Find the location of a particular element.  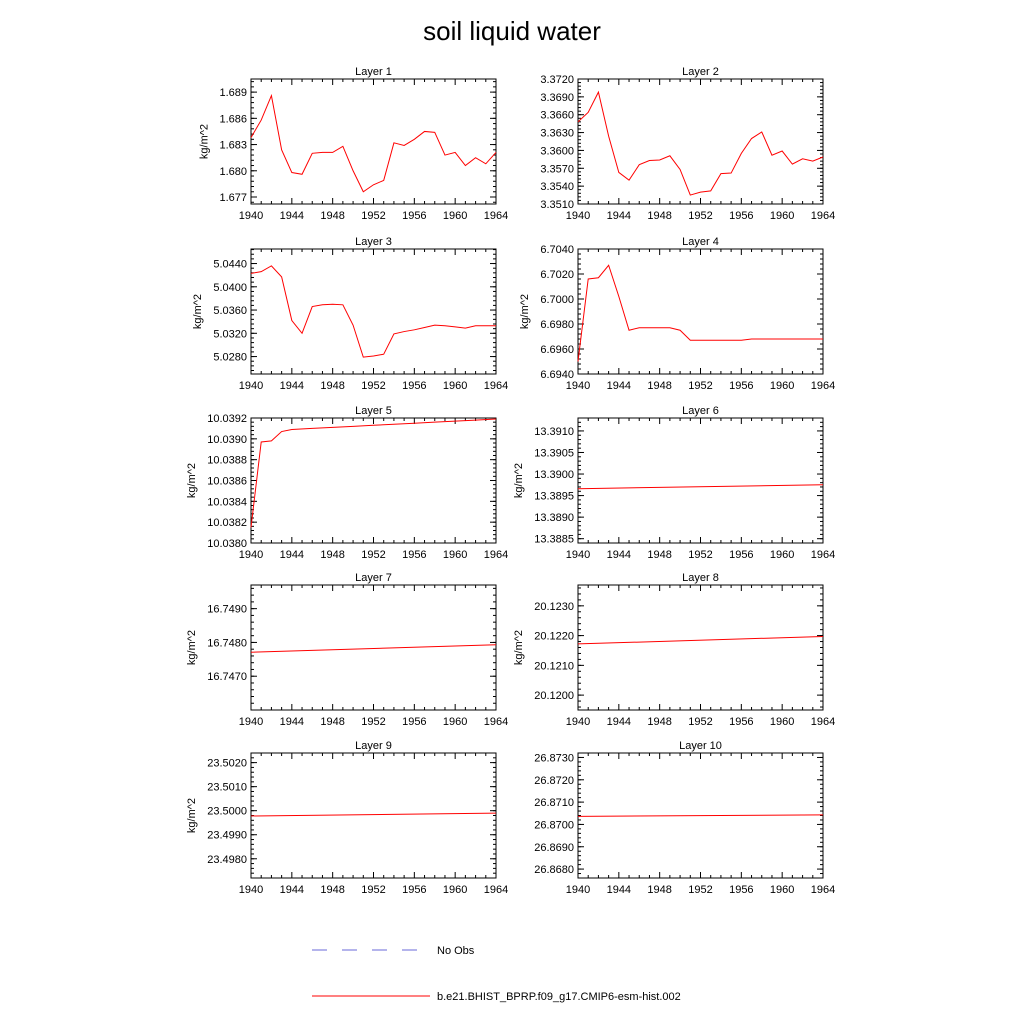

y-tick-label: 1.689 is located at coordinates (233, 93).